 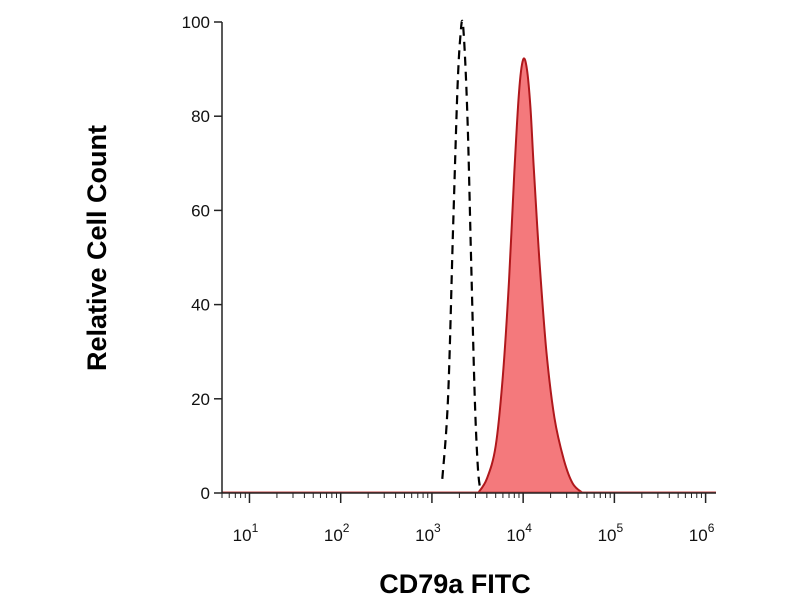 What do you see at coordinates (200, 399) in the screenshot?
I see `y-tick-label: 20` at bounding box center [200, 399].